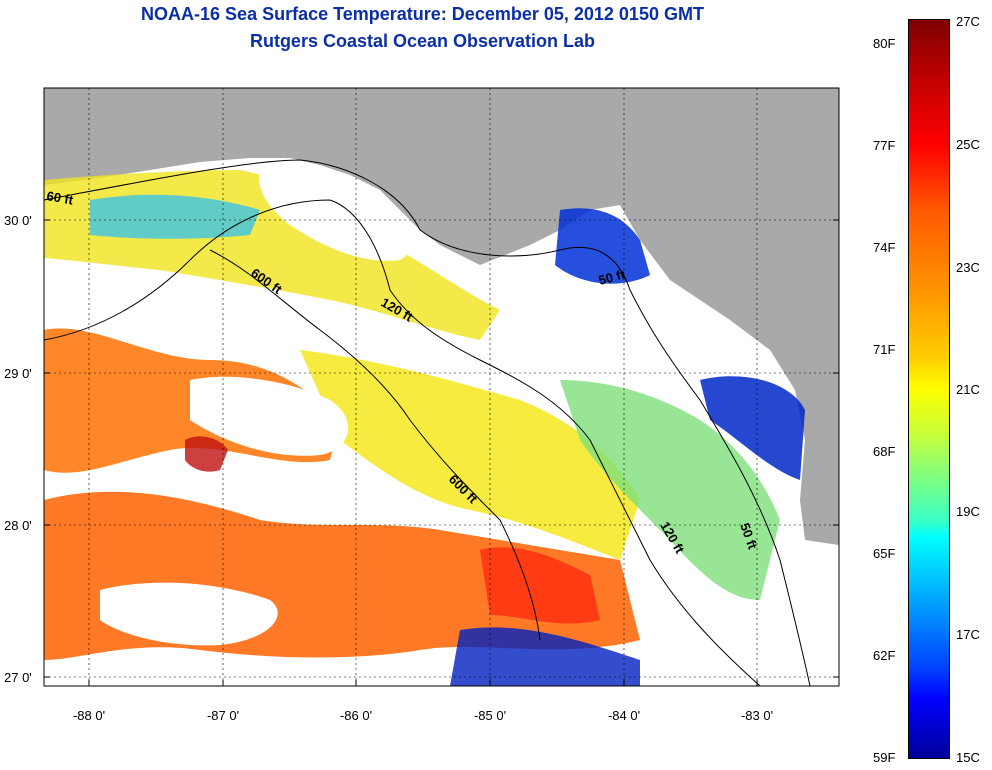  What do you see at coordinates (18, 373) in the screenshot?
I see `lat-tick-label: 29 0'` at bounding box center [18, 373].